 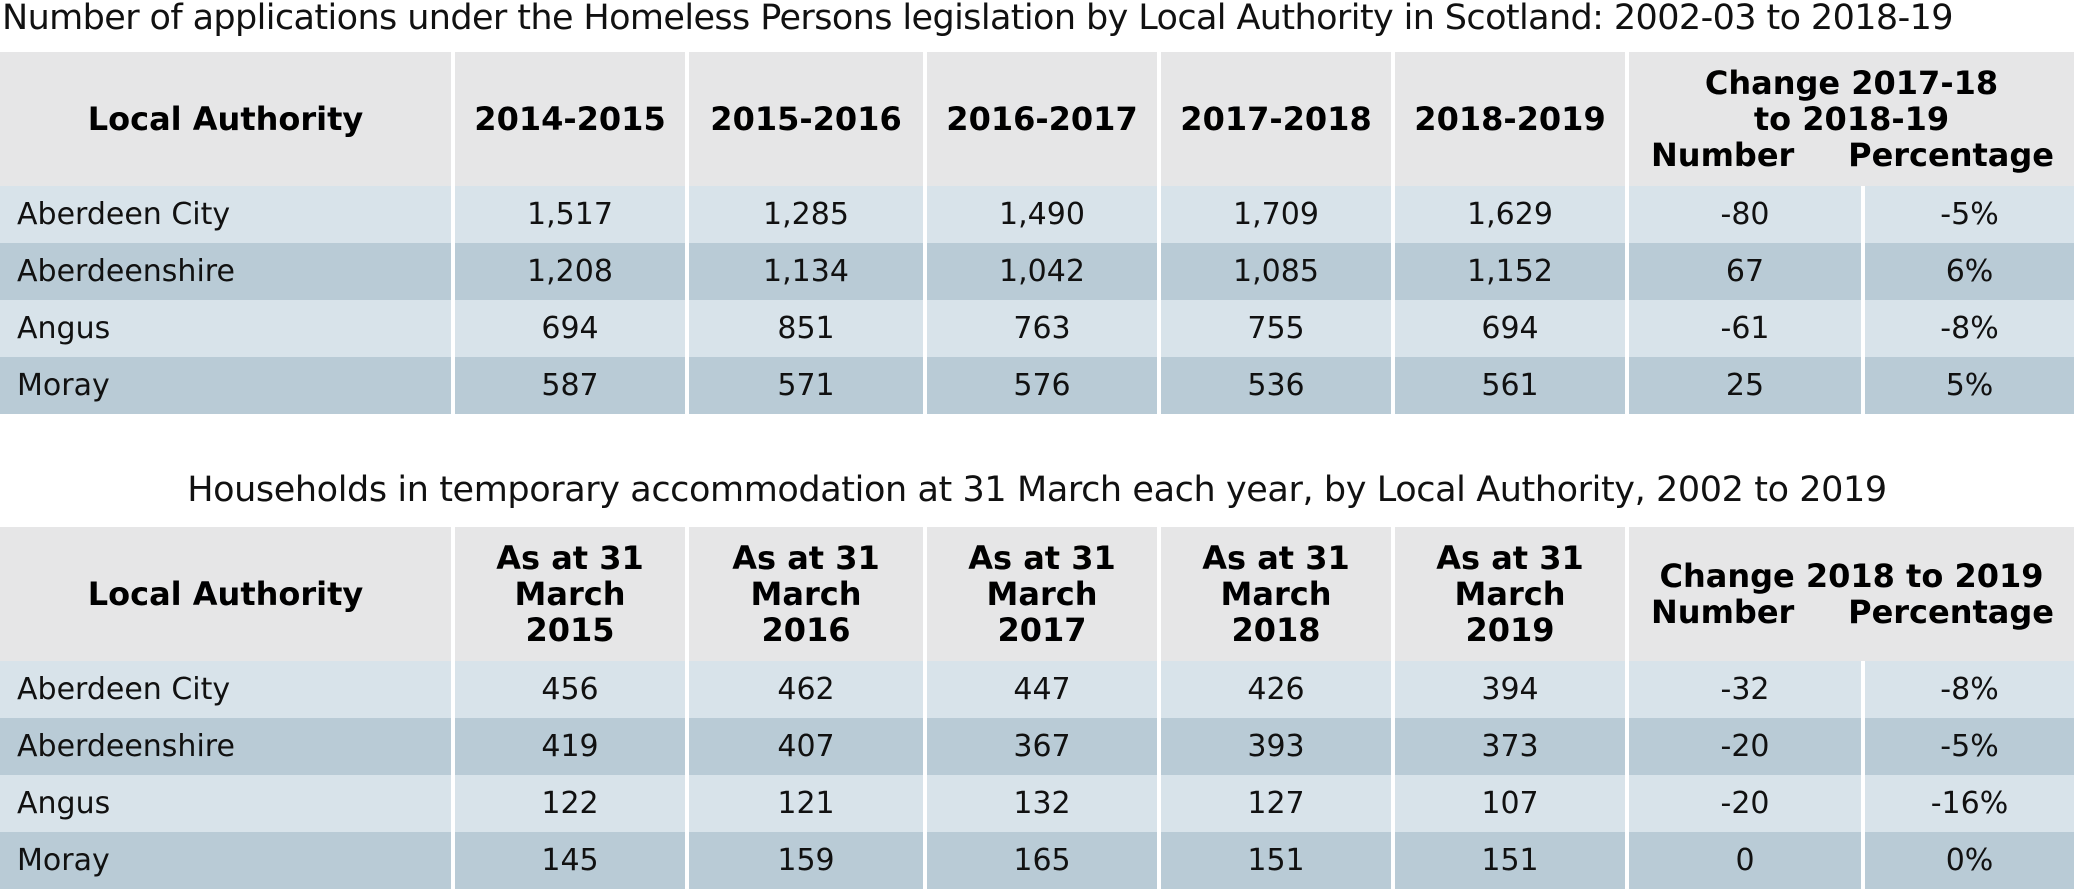 What do you see at coordinates (1512, 214) in the screenshot?
I see `value-cell: 1,629` at bounding box center [1512, 214].